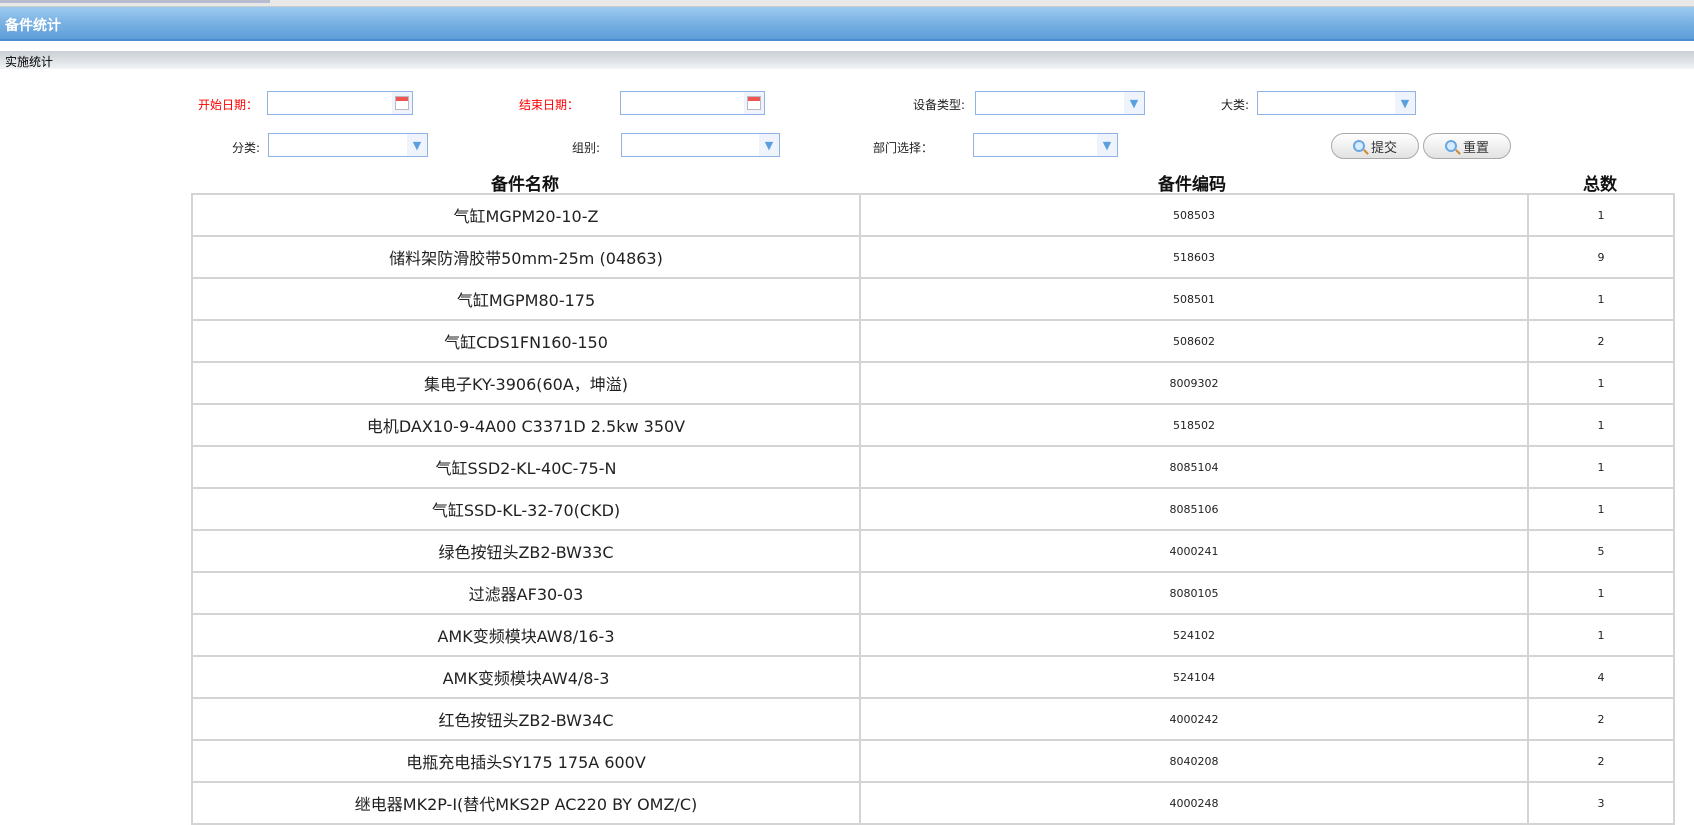  Describe the element at coordinates (526, 383) in the screenshot. I see `part-name-cell: 集电子KY-3906(60A，坤溢)` at that location.